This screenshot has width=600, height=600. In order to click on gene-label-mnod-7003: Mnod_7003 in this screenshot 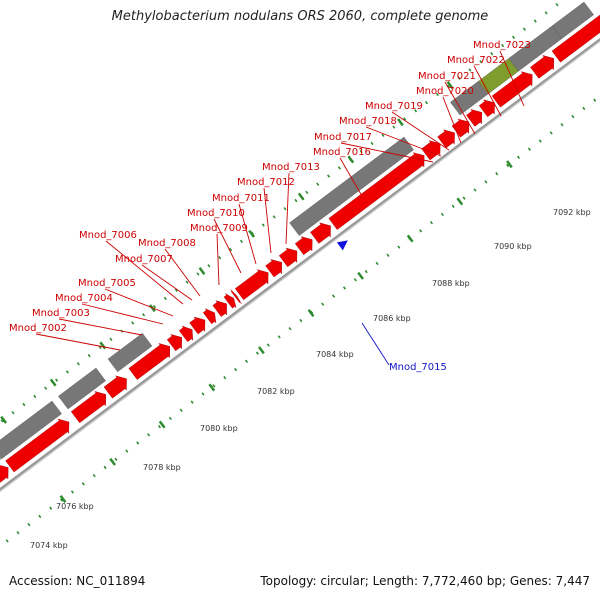, I will do `click(61, 313)`.